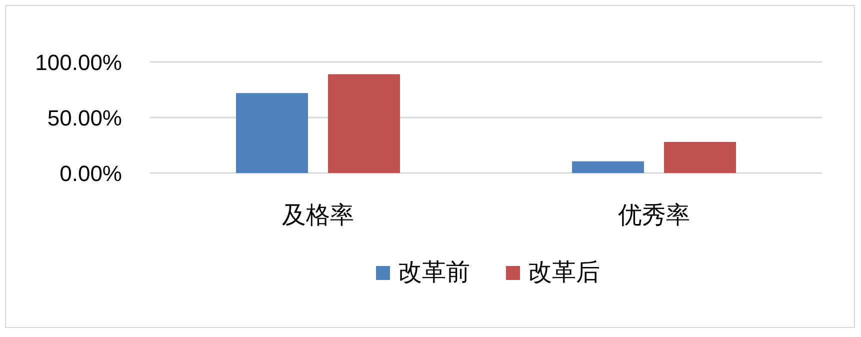  Describe the element at coordinates (564, 272) in the screenshot. I see `legend-label: 改革后` at that location.